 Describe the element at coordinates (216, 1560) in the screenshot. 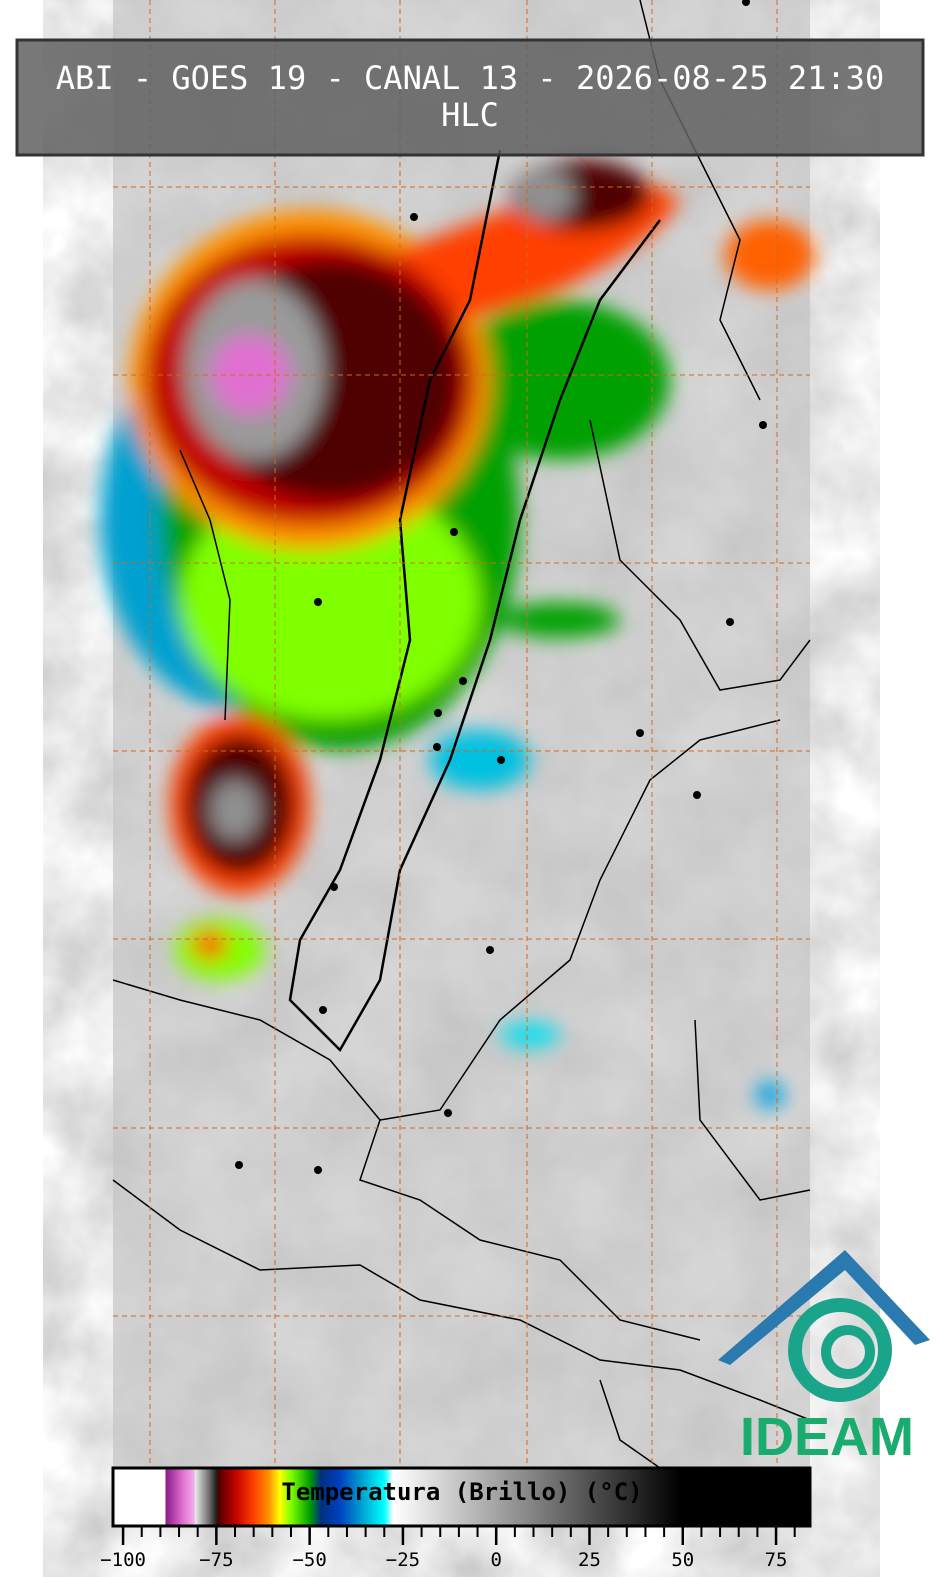

I see `tick-label: −75` at that location.